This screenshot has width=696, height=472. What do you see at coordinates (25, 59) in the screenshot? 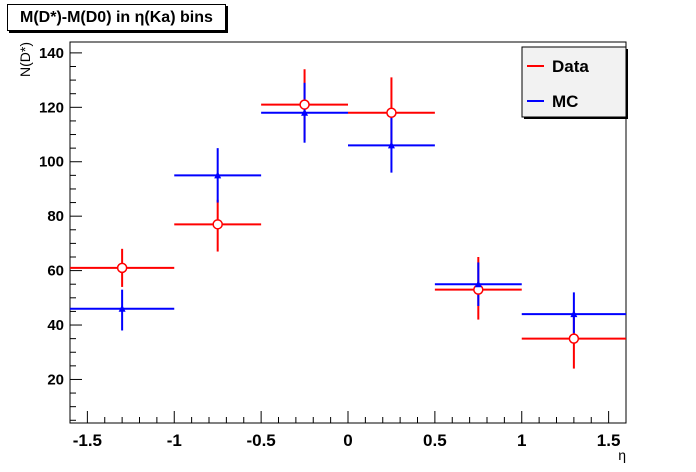
I see `y-axis-title: N(D*)` at bounding box center [25, 59].